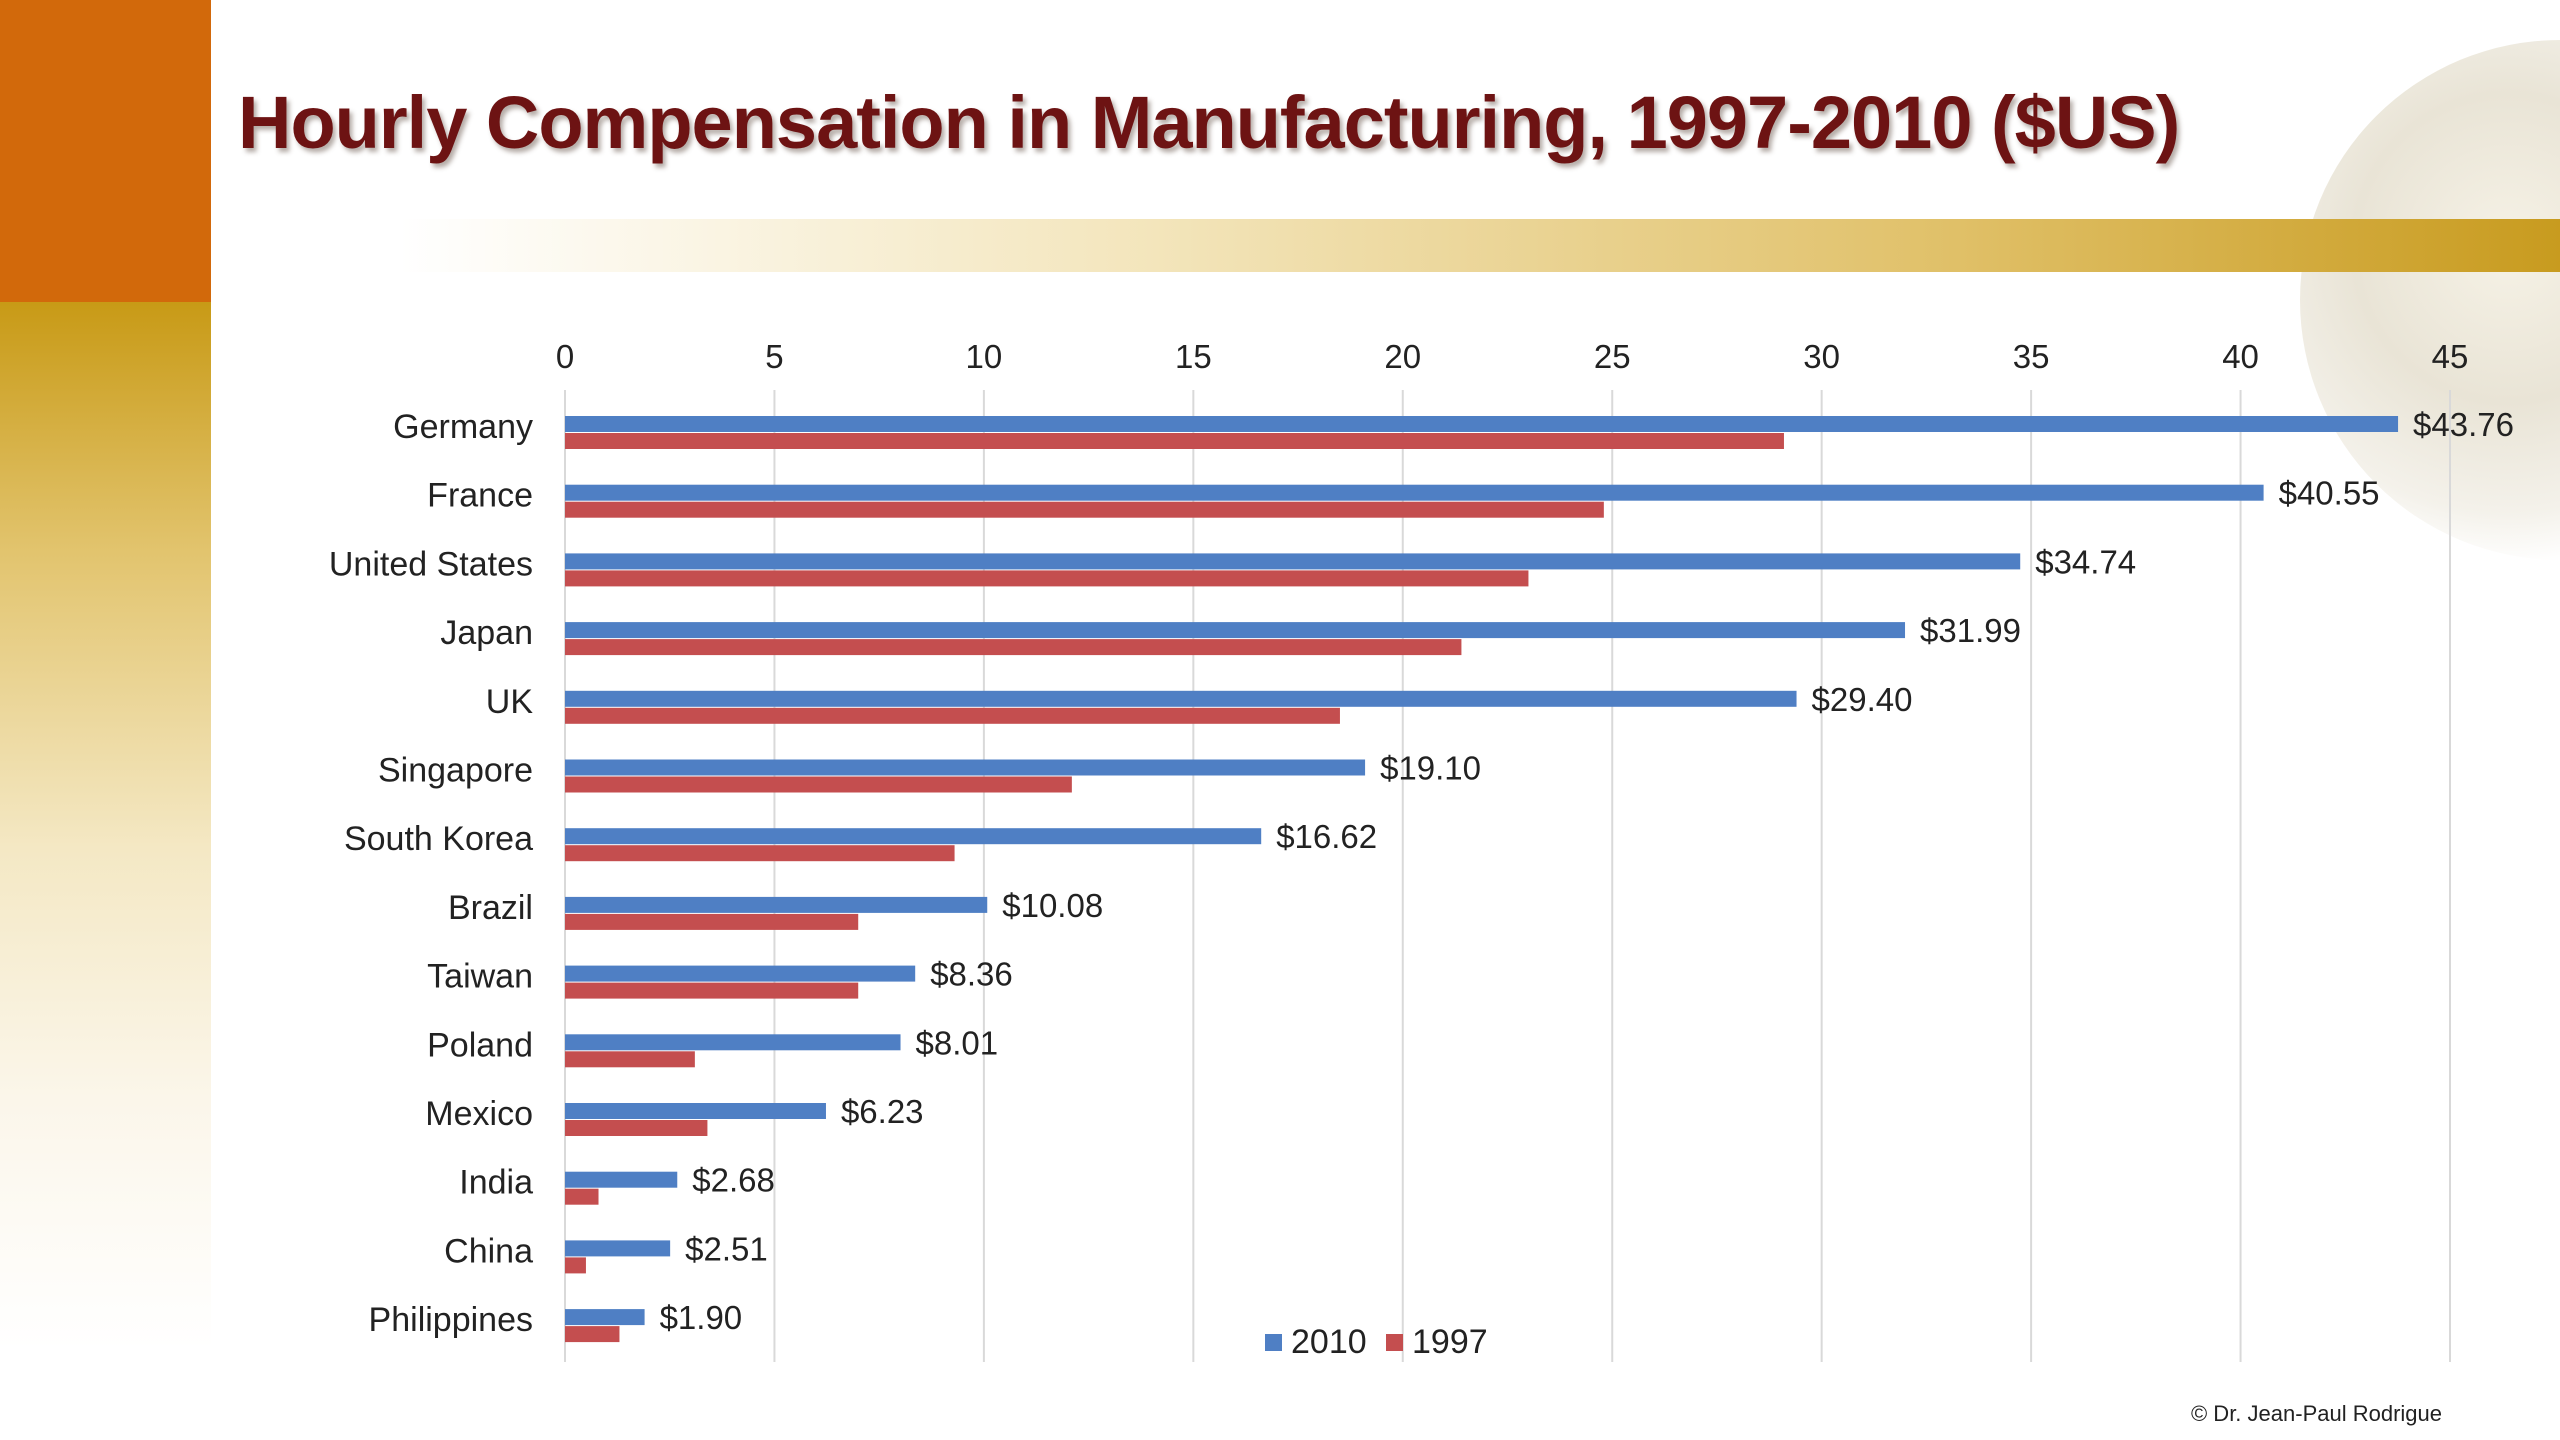  What do you see at coordinates (486, 633) in the screenshot?
I see `category-label: Japan` at bounding box center [486, 633].